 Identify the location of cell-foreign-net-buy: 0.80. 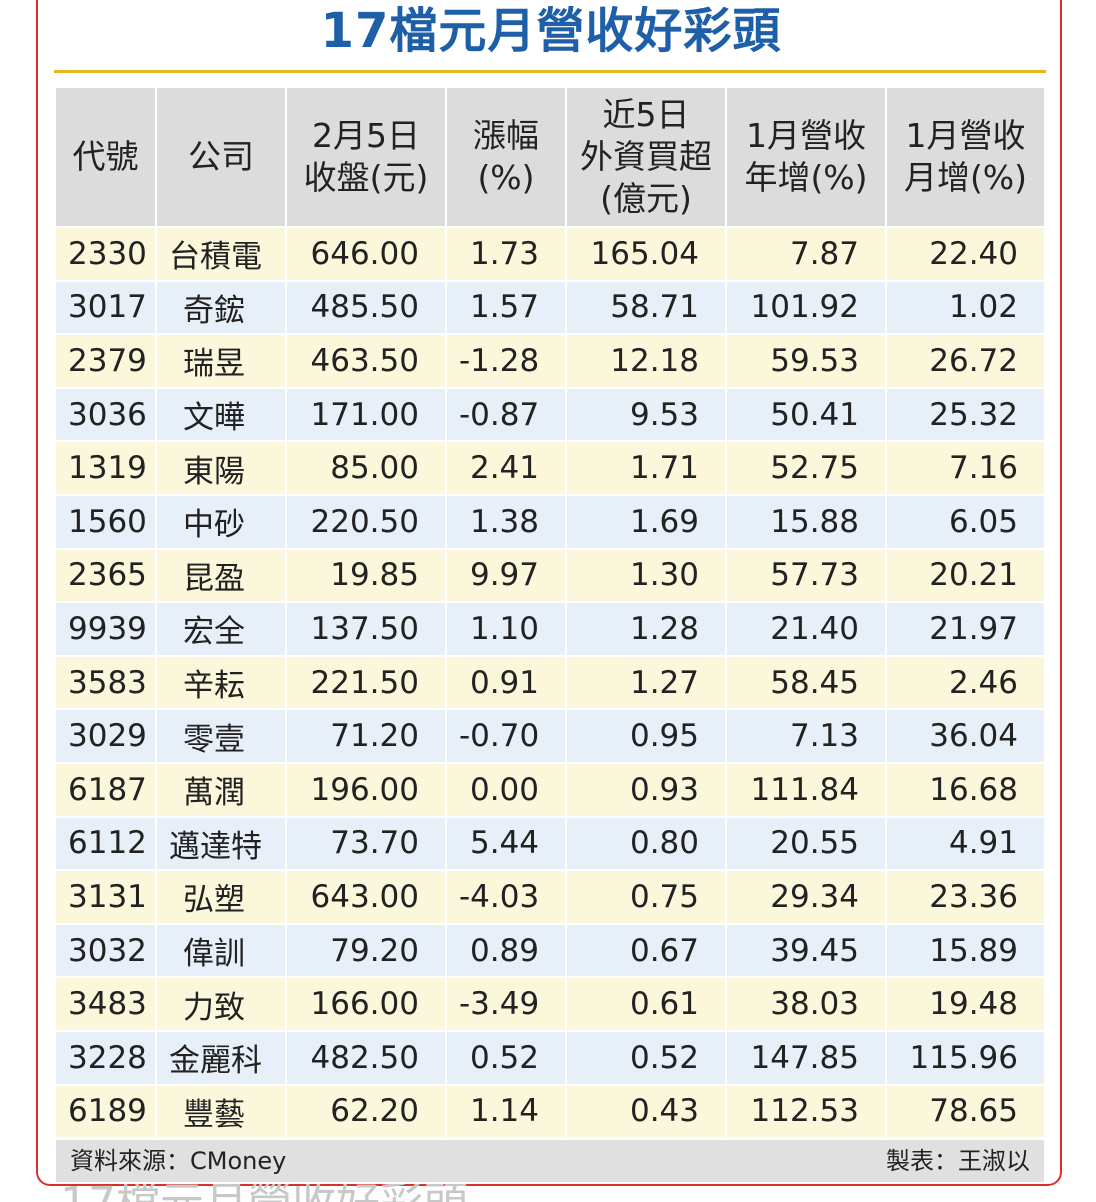
(646, 843).